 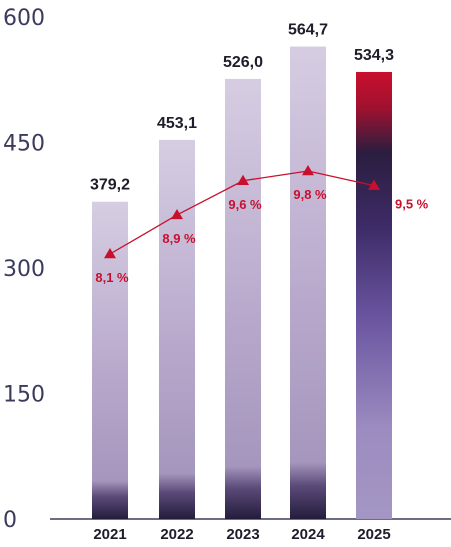 I want to click on x-tick-label: 2022, so click(x=176, y=534).